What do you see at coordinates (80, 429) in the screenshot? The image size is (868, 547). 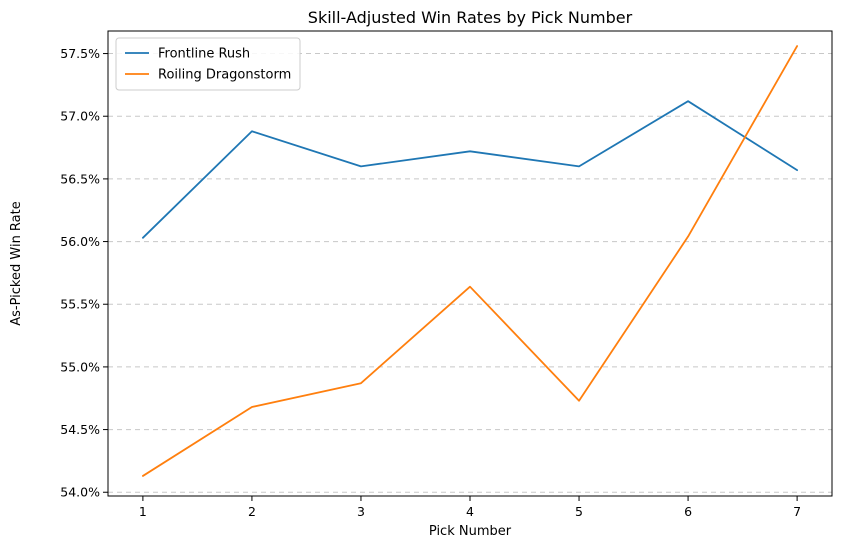 I see `y-tick-label: 54.5%` at bounding box center [80, 429].